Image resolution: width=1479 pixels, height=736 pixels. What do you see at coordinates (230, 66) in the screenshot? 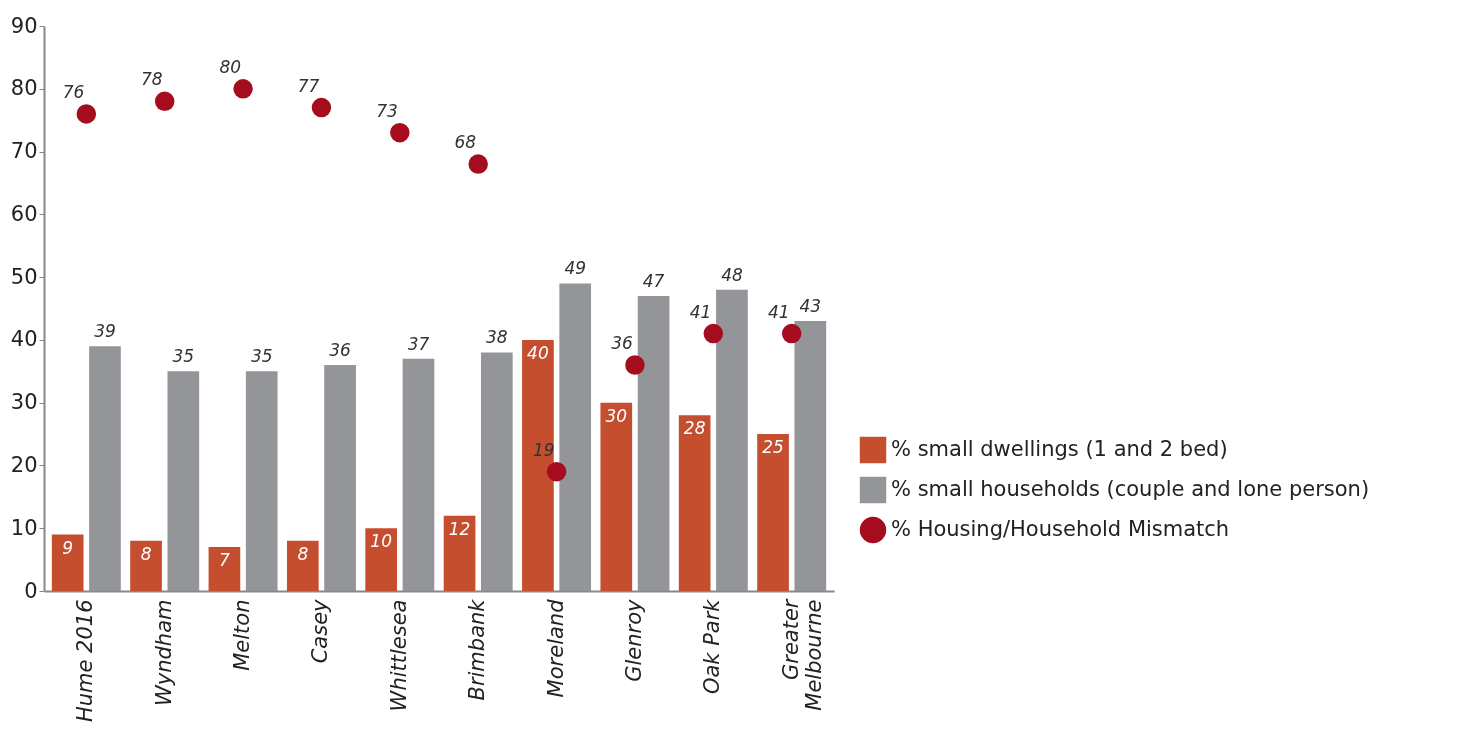
I see `data-label: 80` at bounding box center [230, 66].